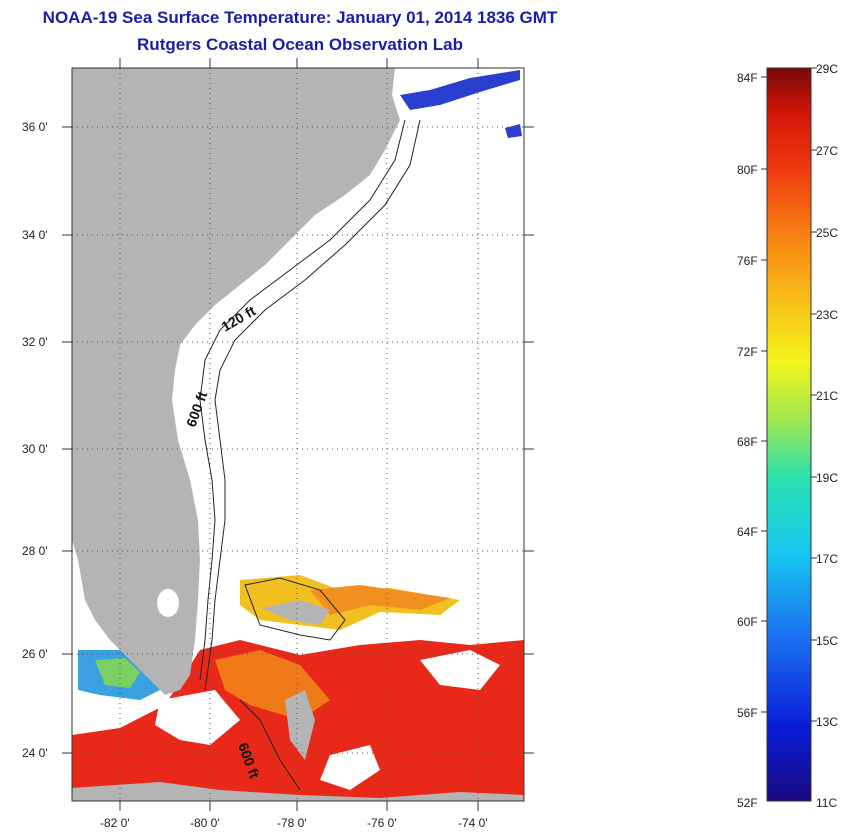 The image size is (849, 832). Describe the element at coordinates (747, 622) in the screenshot. I see `colorbar-f-label: 60F` at that location.